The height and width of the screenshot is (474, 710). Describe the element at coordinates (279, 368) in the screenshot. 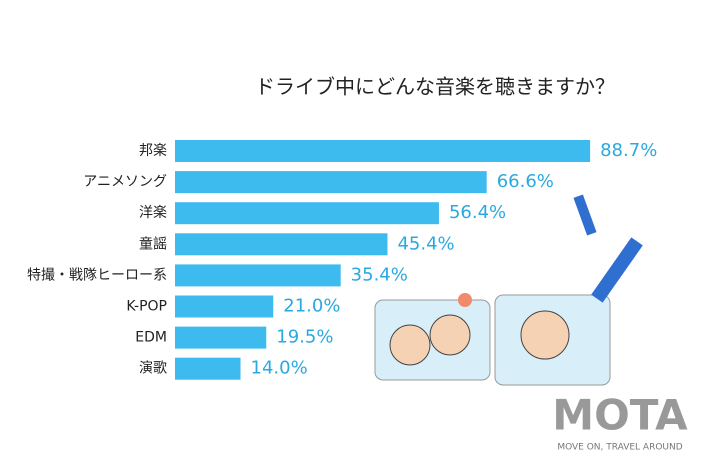

I see `value-label: 14.0%` at that location.